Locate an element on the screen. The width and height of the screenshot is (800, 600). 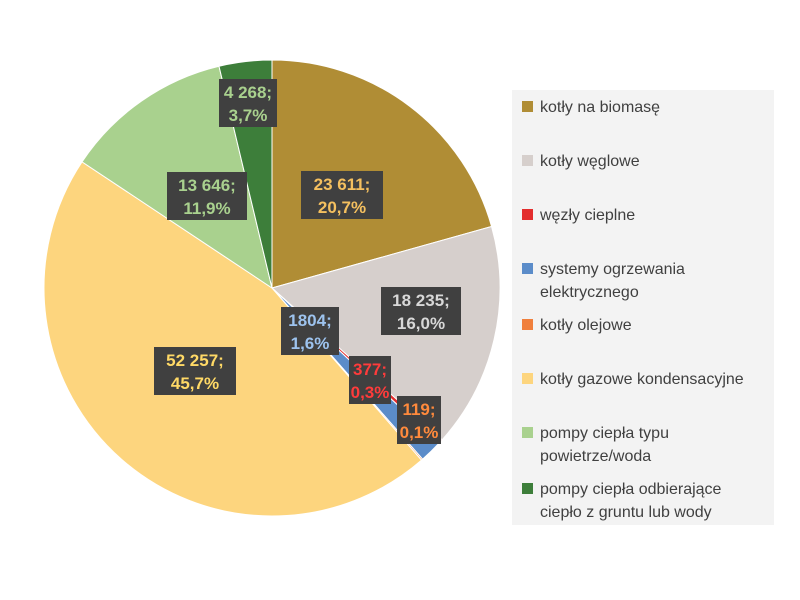
legend-label-line: elektrycznego is located at coordinates (589, 292).